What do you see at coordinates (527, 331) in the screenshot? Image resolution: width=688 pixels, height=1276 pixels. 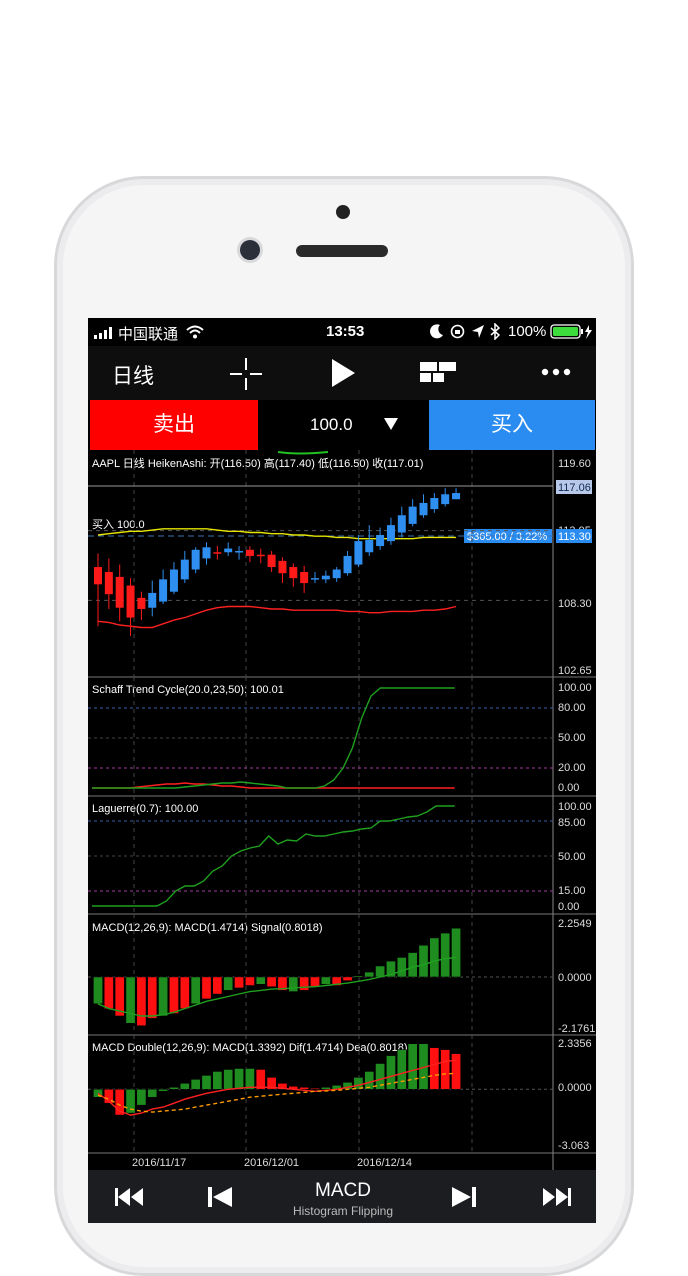 I see `battery-percent: 100%` at bounding box center [527, 331].